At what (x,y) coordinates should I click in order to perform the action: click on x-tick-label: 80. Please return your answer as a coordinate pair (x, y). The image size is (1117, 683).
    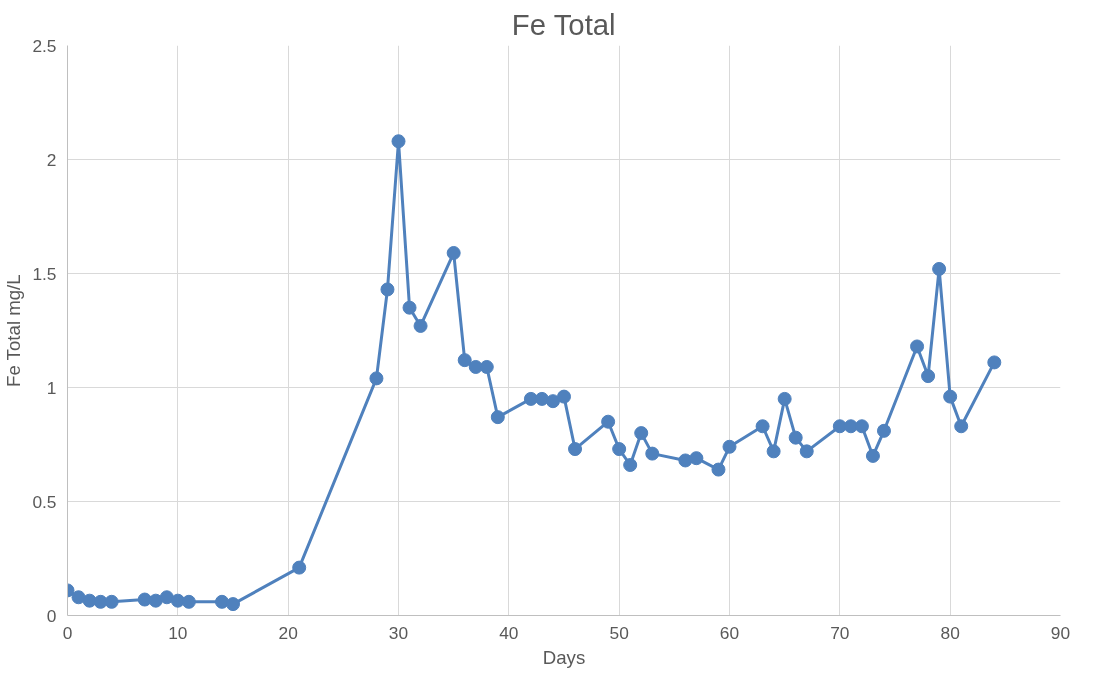
    Looking at the image, I should click on (950, 632).